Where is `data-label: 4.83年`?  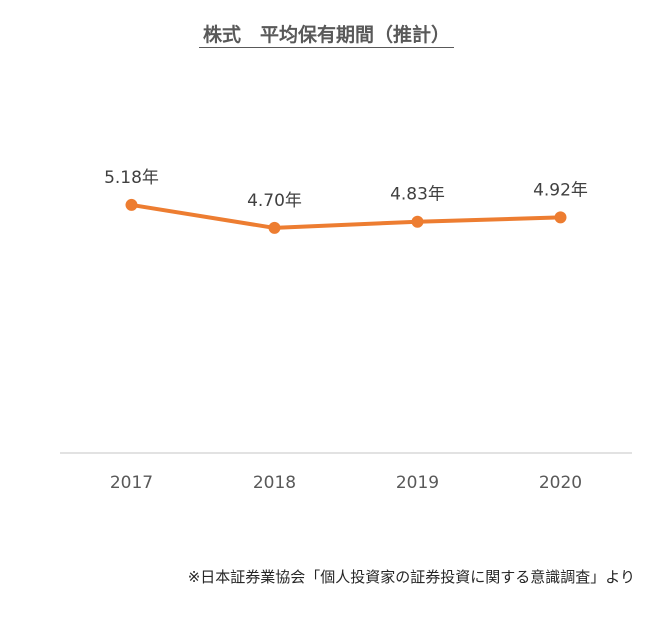
data-label: 4.83年 is located at coordinates (417, 195).